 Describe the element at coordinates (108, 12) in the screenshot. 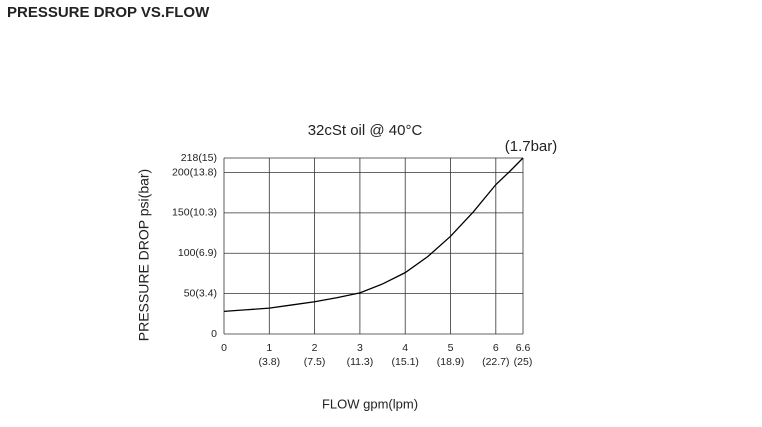

I see `page-heading: PRESSURE DROP VS.FLOW` at that location.